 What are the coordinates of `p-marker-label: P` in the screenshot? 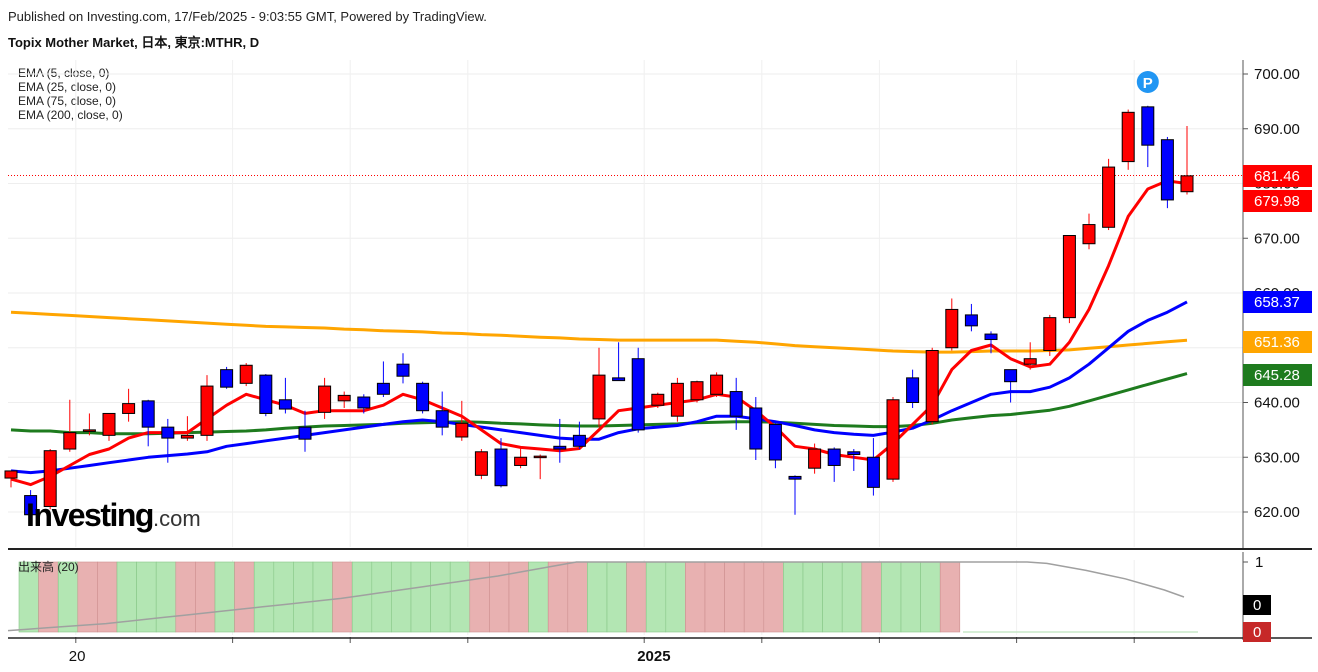 It's located at (1148, 83).